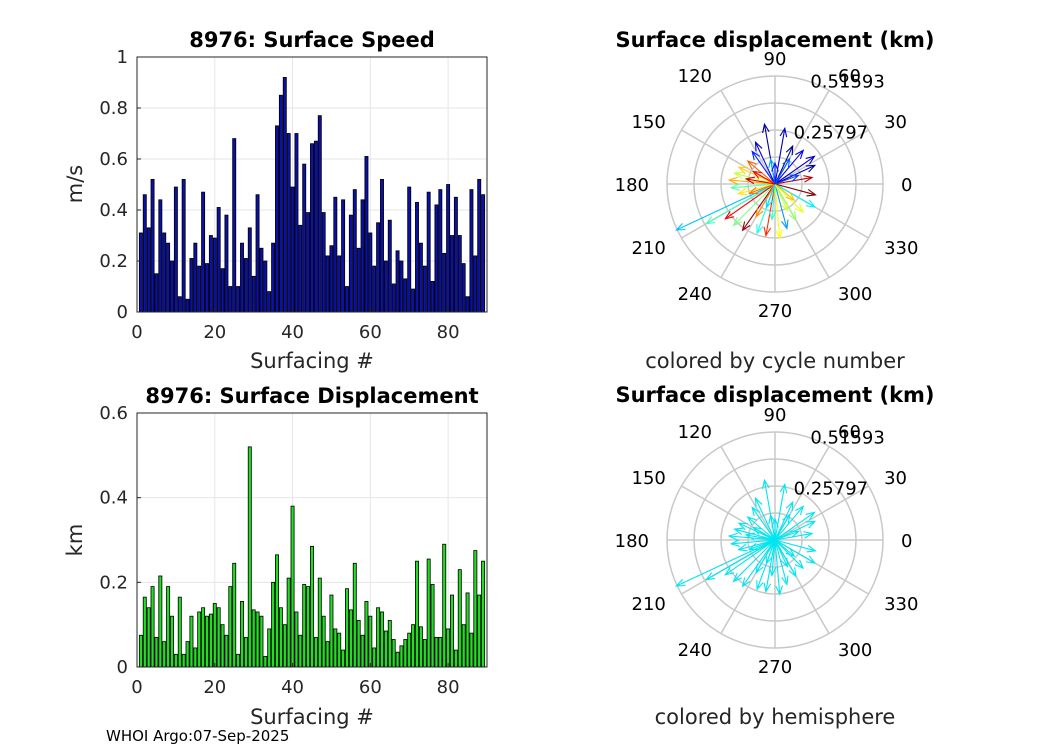 This screenshot has width=1050, height=750. I want to click on angle-tick-label: 300, so click(855, 650).